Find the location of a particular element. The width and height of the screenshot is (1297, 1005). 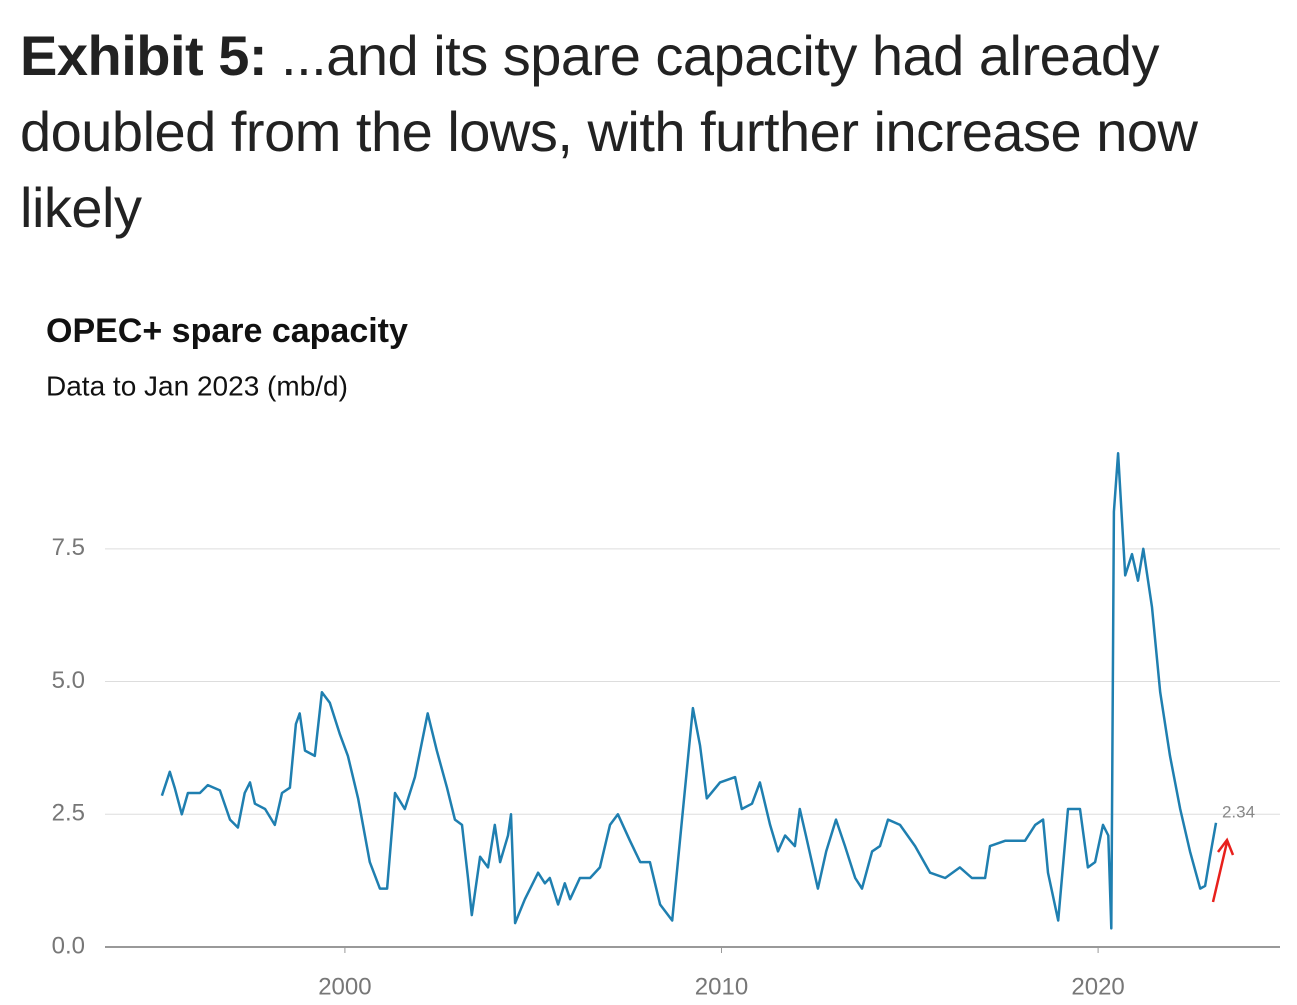

chart-subtitle: Data to Jan 2023 (mb/d) is located at coordinates (197, 385).